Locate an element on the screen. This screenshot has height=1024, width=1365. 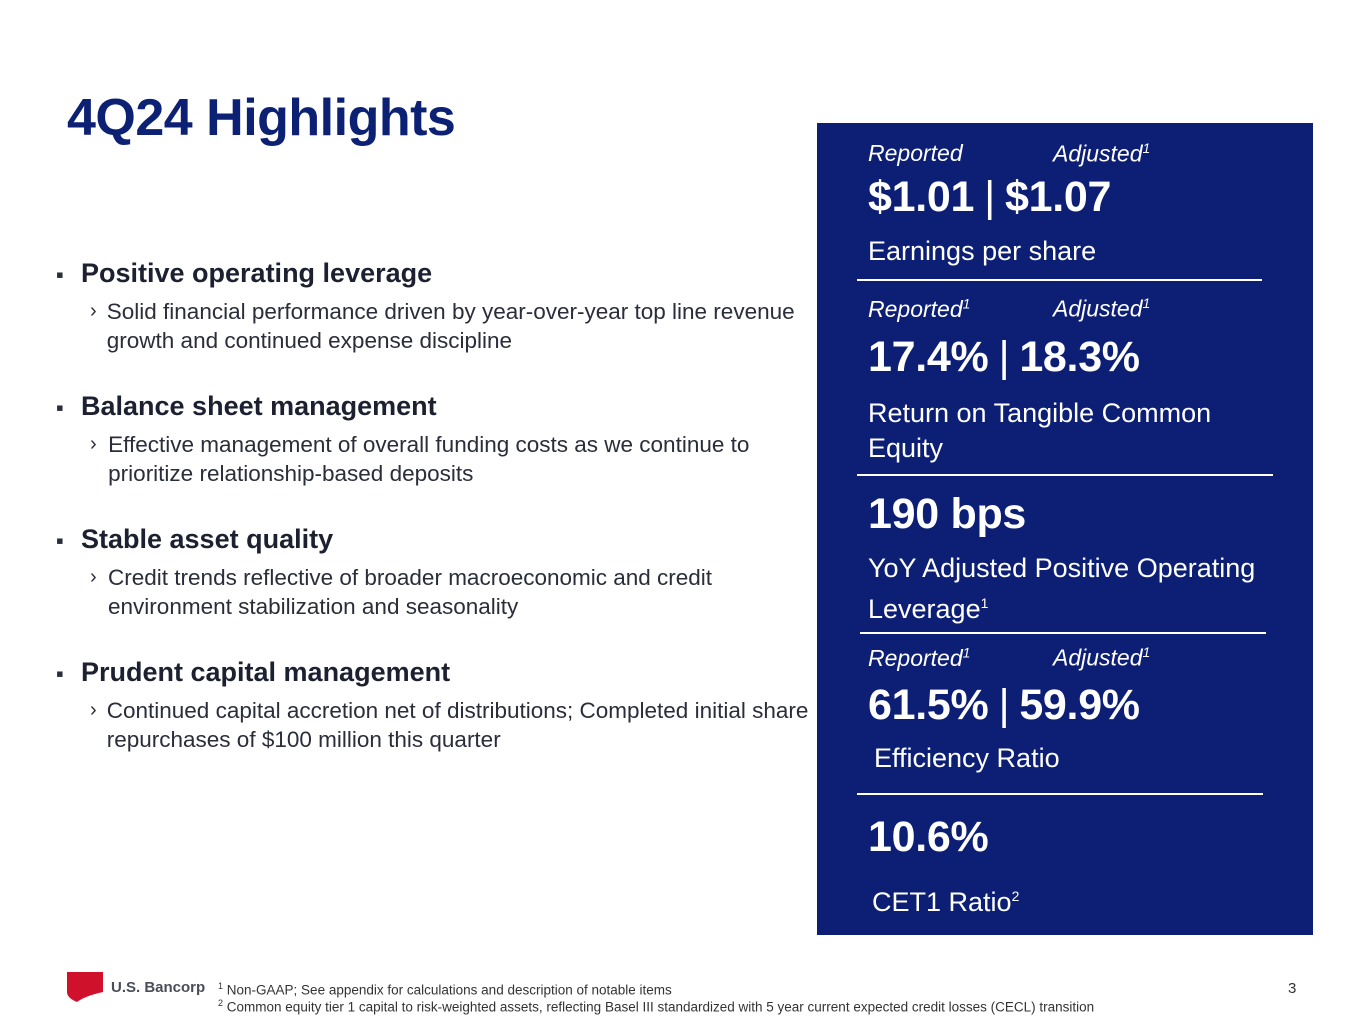
rotce-adjusted-value: 18.3% is located at coordinates (1079, 357).